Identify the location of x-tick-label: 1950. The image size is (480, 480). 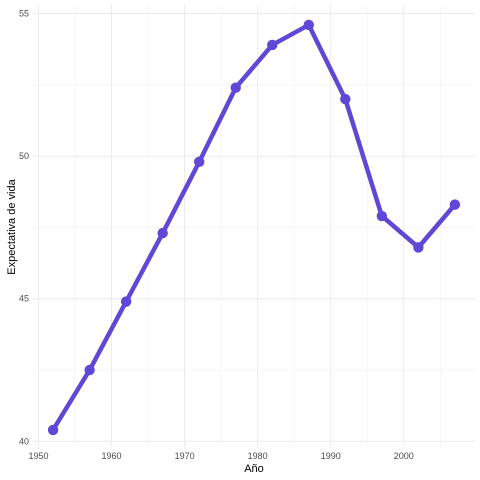
(38, 456).